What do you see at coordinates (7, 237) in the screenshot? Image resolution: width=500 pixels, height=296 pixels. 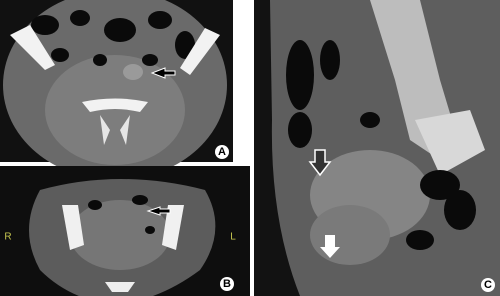 I see `side-marker: R` at bounding box center [7, 237].